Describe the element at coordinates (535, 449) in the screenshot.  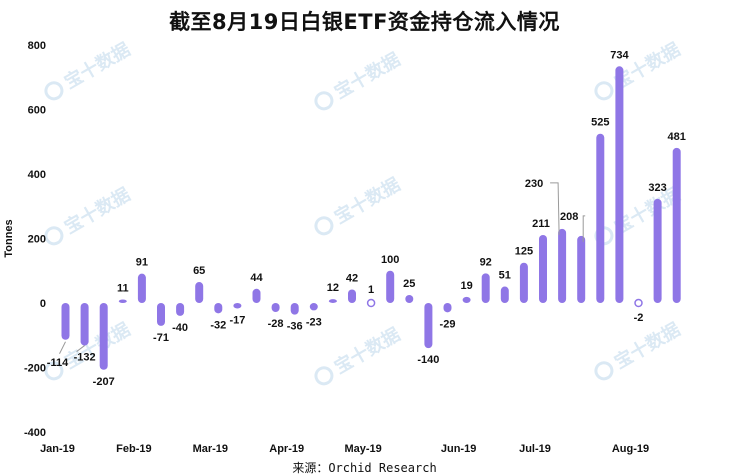
I see `x-tick-label: Jul-19` at that location.